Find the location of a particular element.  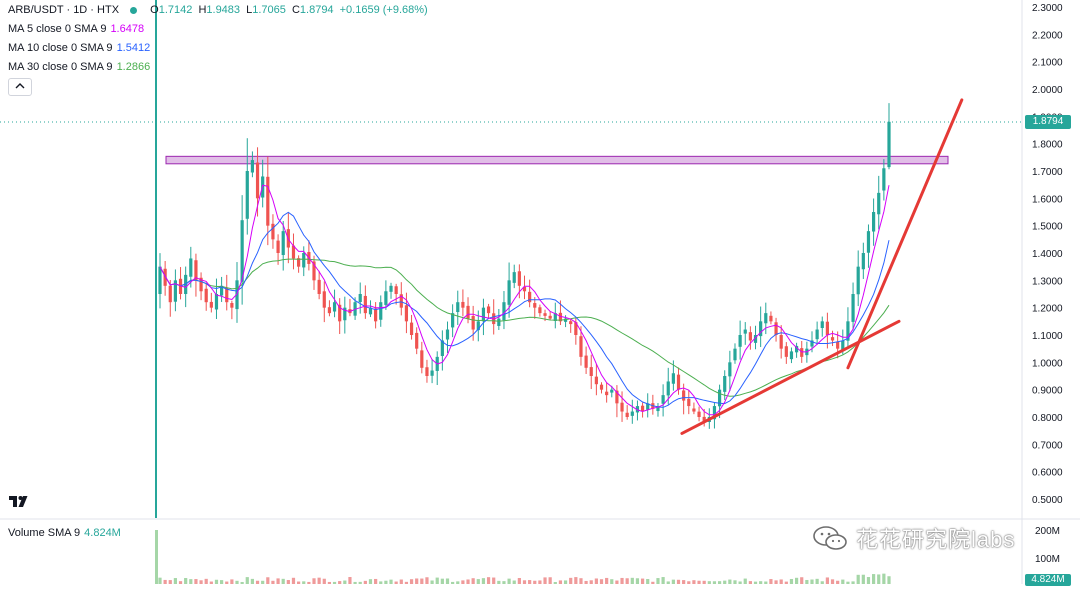

close-value: 1.8794 is located at coordinates (316, 10).